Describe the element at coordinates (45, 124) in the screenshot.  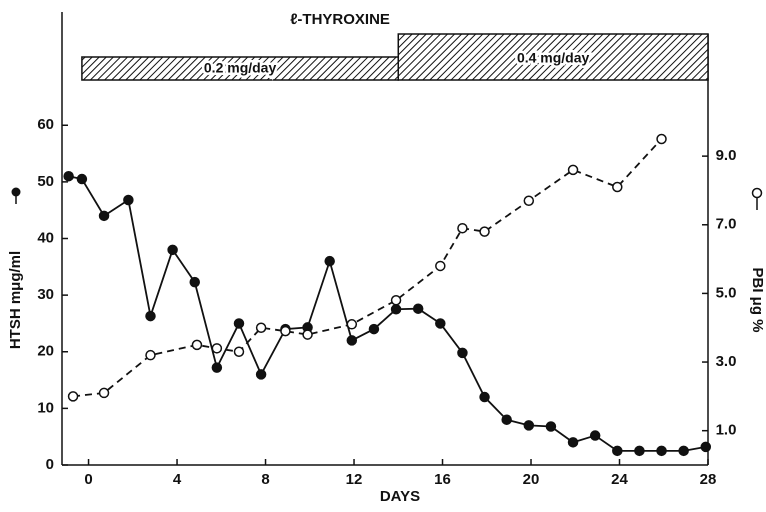
I see `y-tick-label: 60` at that location.